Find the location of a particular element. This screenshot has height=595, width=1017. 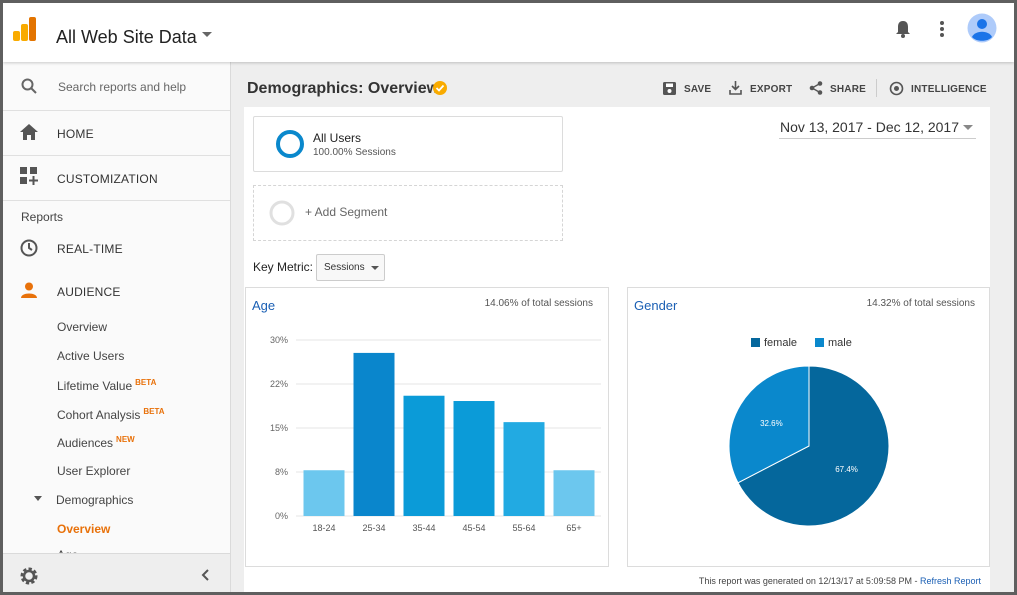

nav-customization: CUSTOMIZATION is located at coordinates (116, 178).